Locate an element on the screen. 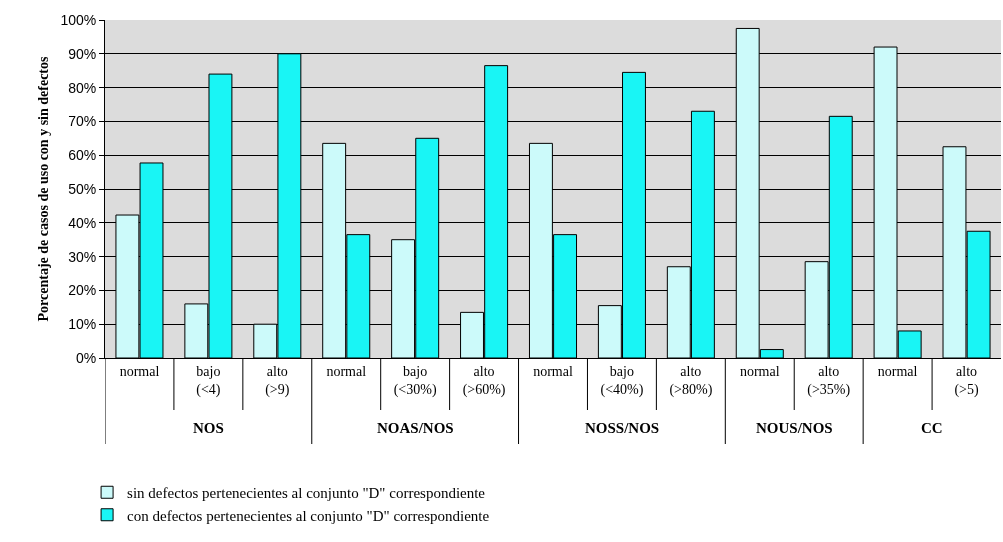 The height and width of the screenshot is (542, 1003). legend-label: con defectos pertenecientes al conjunto "D" correspondiente is located at coordinates (308, 515).